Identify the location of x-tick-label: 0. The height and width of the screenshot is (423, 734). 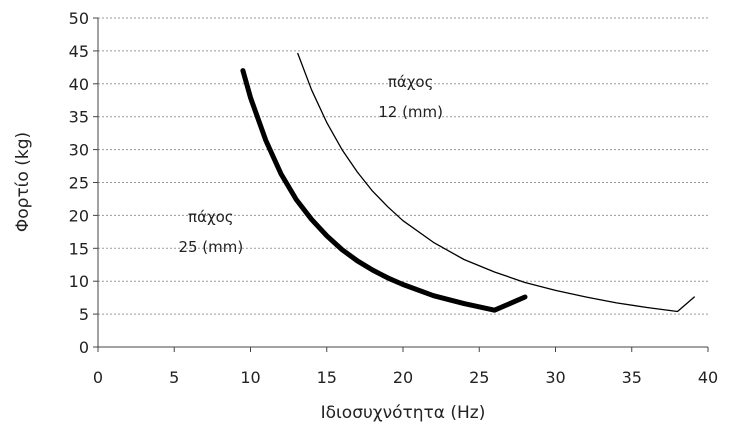
(98, 377).